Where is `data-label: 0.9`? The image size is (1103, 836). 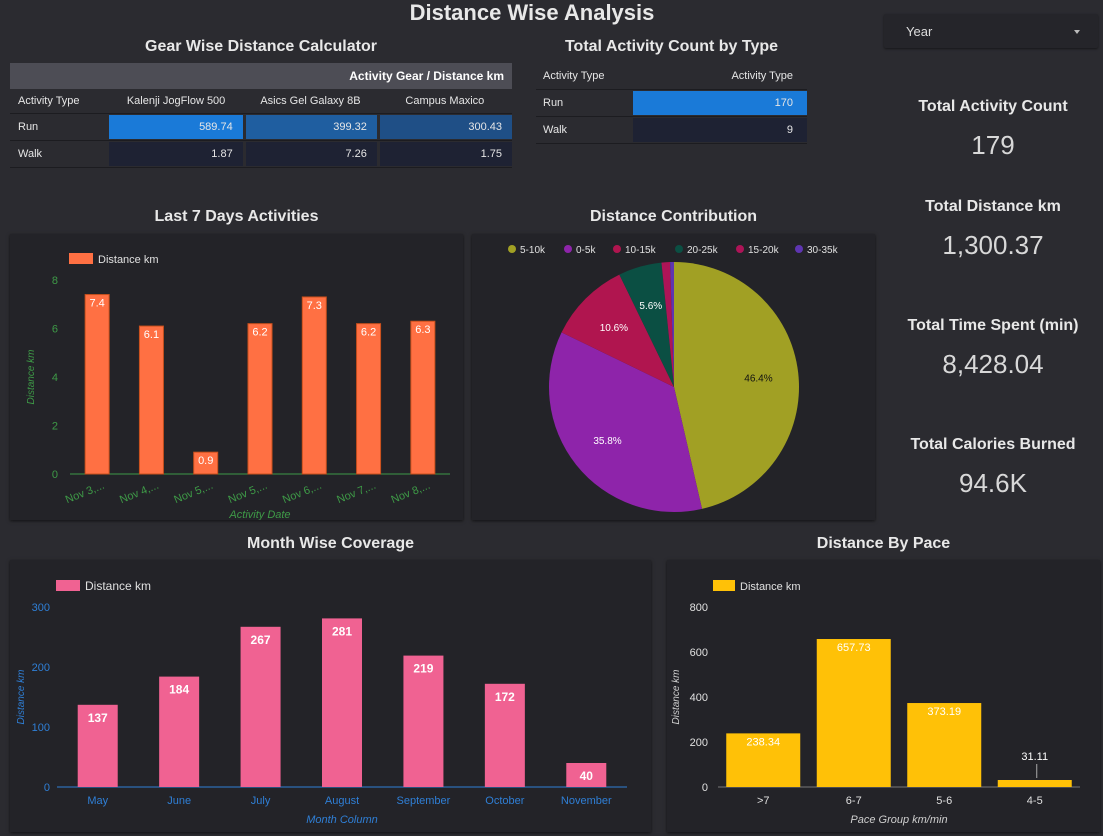
data-label: 0.9 is located at coordinates (205, 461).